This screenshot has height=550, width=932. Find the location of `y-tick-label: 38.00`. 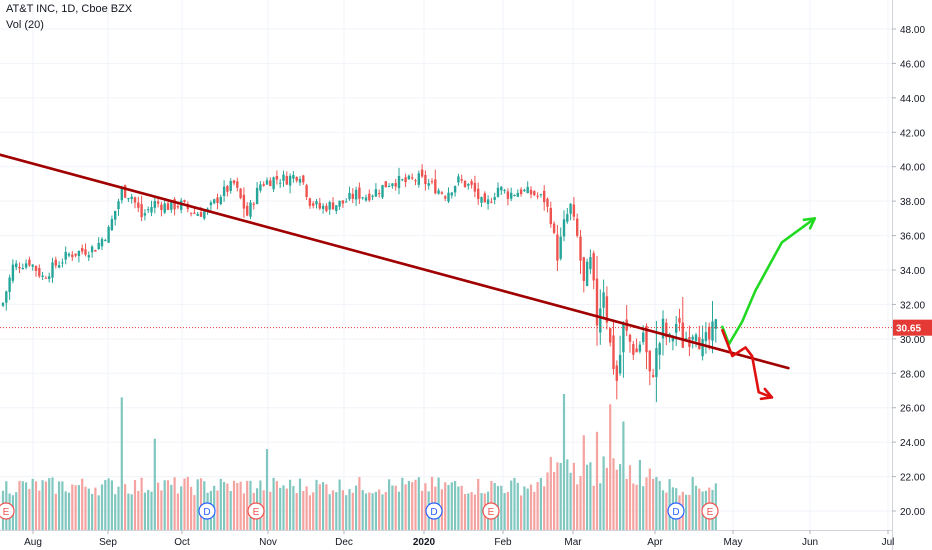

y-tick-label: 38.00 is located at coordinates (912, 202).